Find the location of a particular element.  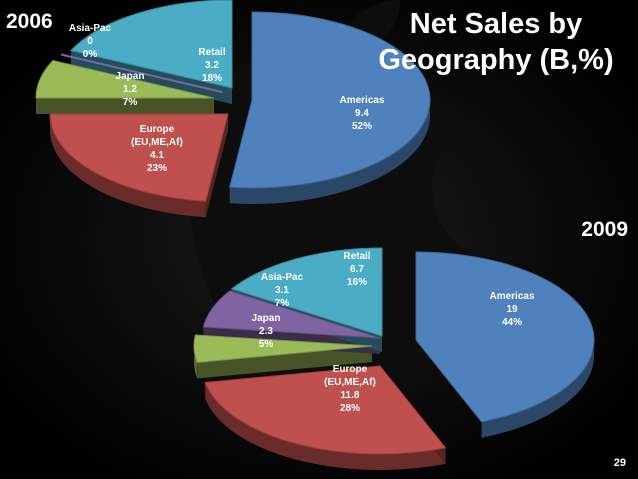

data-label-2009-retail: Retail 6.7 16% is located at coordinates (356, 269).